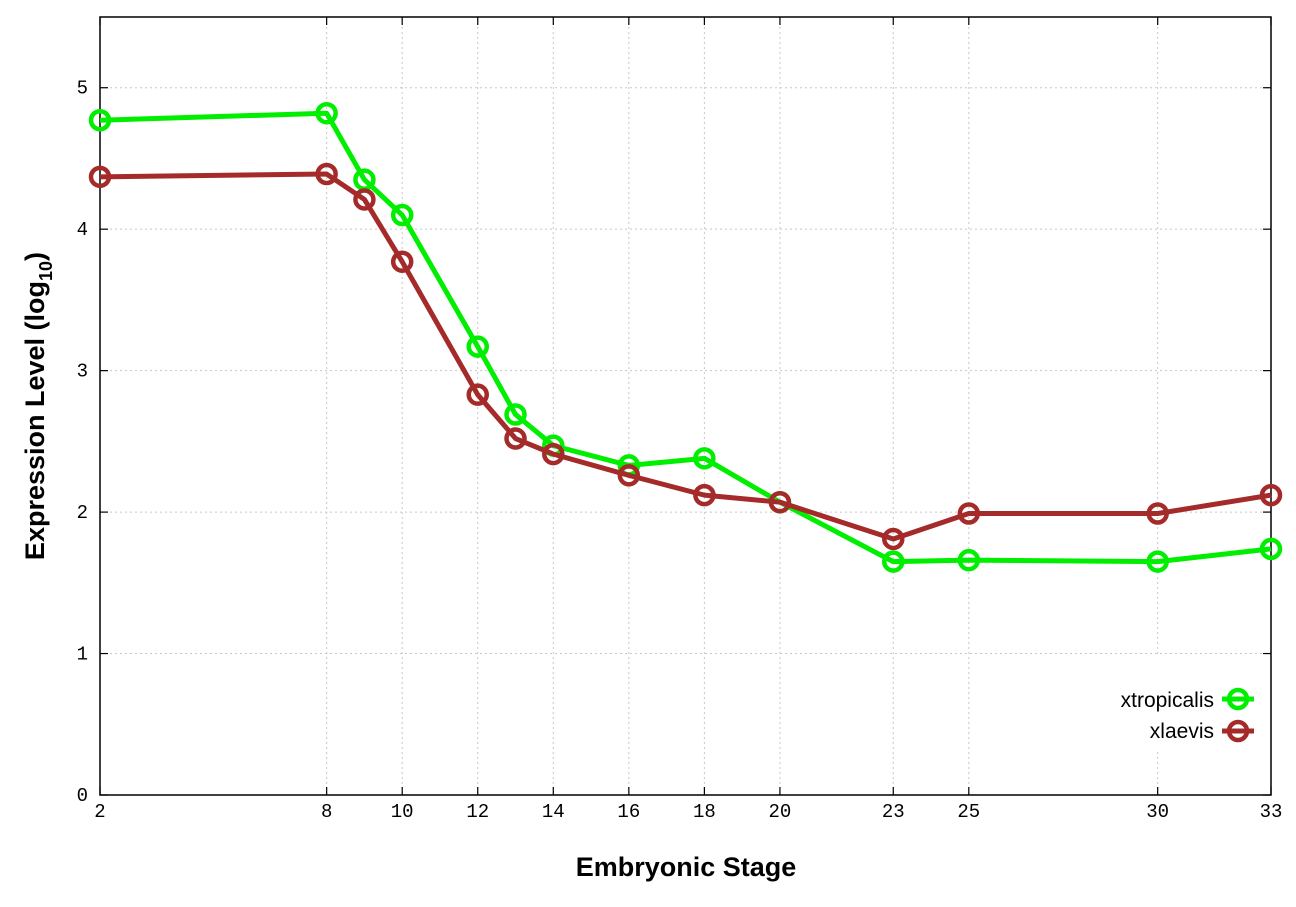  I want to click on y-tick-label: 5, so click(82, 89).